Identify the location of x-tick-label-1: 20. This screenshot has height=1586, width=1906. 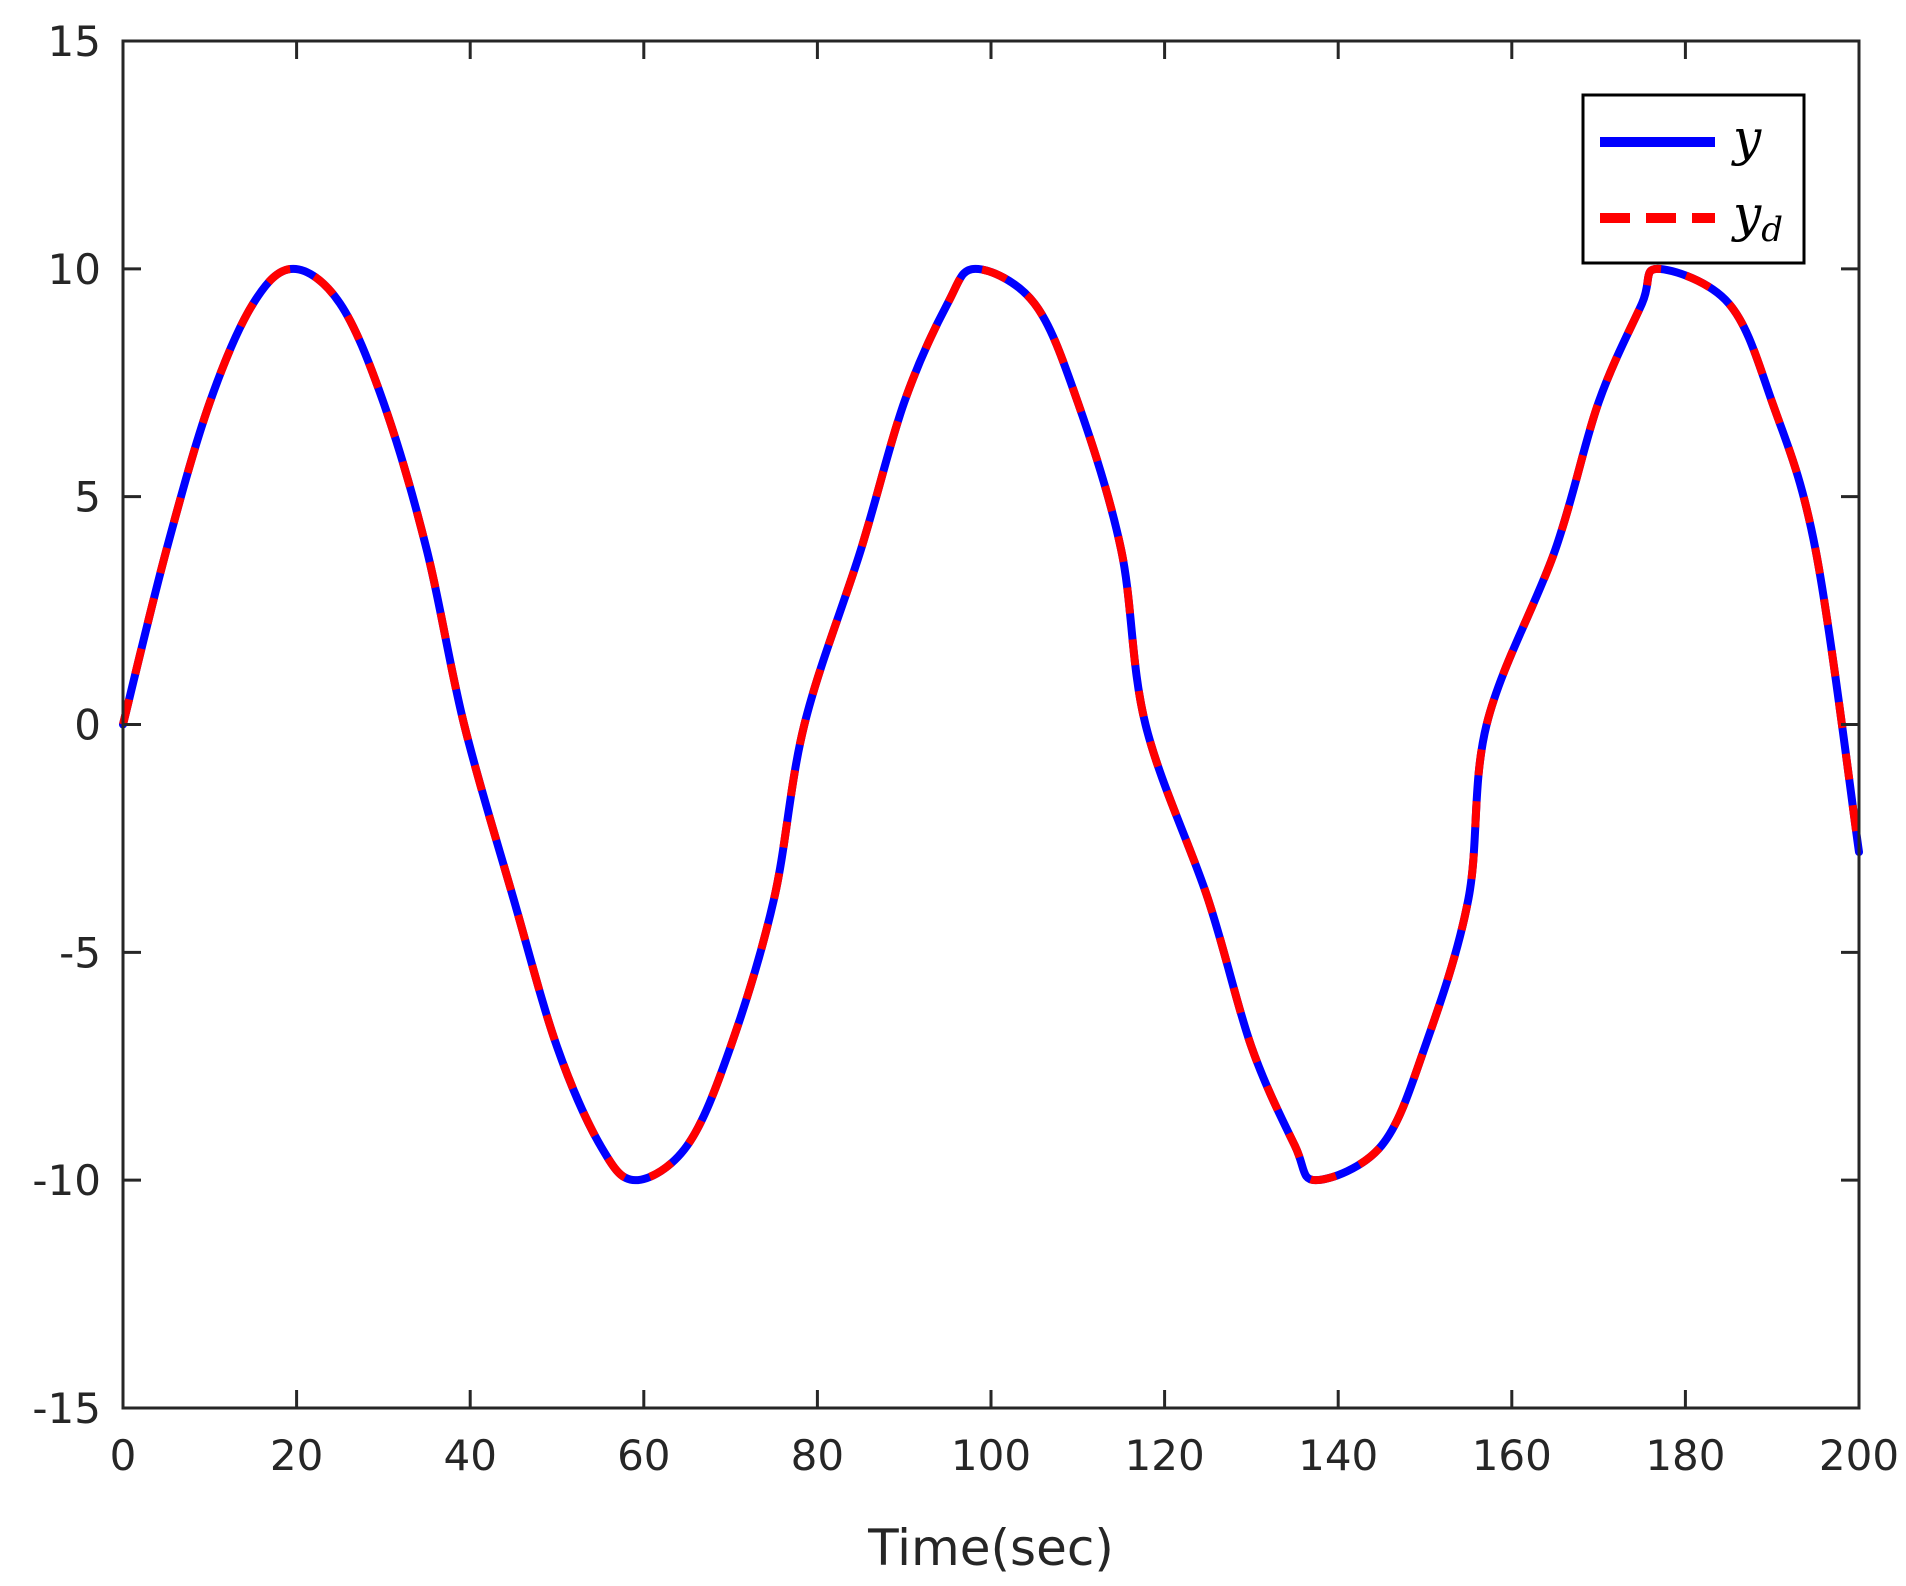
(296, 1455).